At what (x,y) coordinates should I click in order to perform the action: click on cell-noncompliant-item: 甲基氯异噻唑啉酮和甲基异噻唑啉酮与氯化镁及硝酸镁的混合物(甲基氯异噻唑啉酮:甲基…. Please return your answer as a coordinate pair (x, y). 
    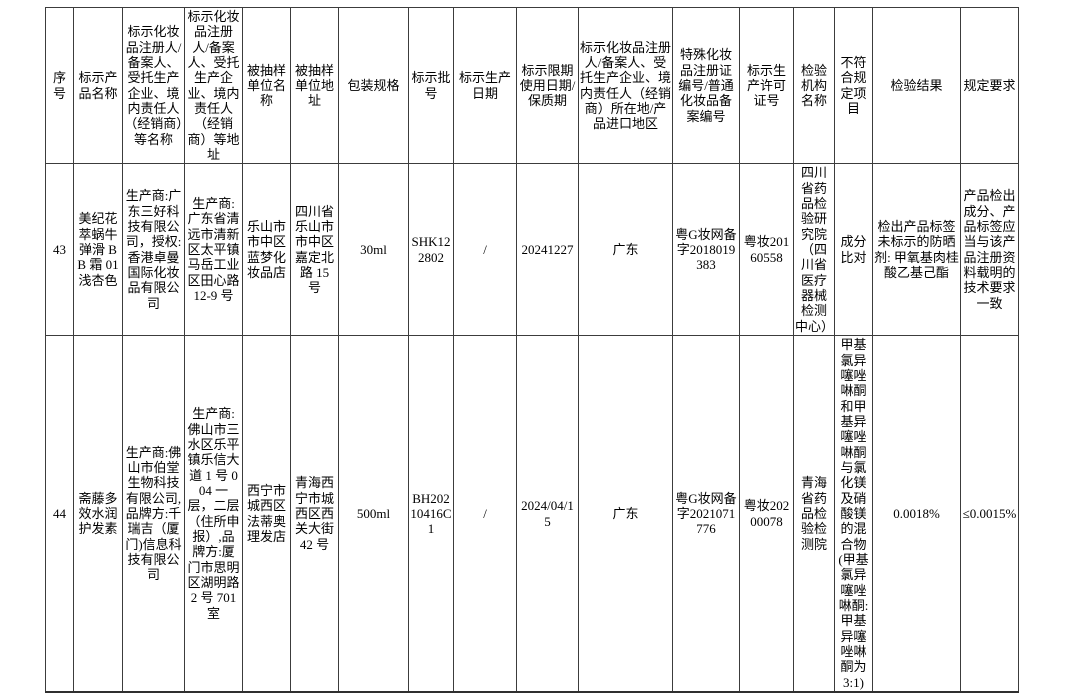
    Looking at the image, I should click on (853, 514).